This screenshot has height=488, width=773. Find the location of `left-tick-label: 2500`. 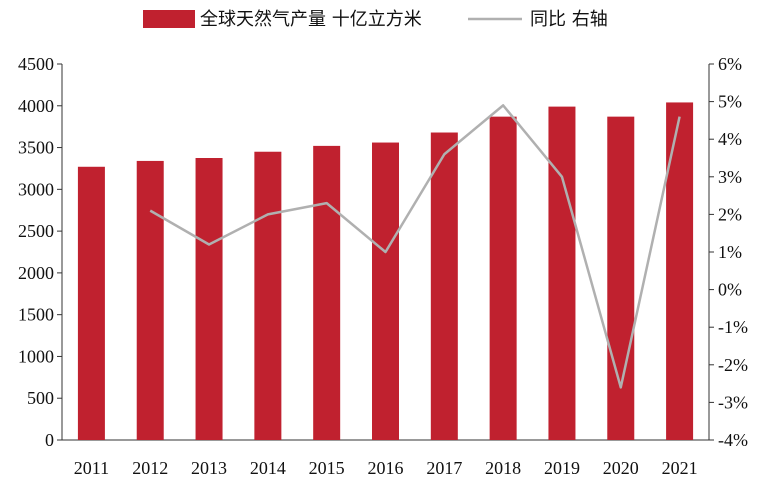

left-tick-label: 2500 is located at coordinates (36, 231).